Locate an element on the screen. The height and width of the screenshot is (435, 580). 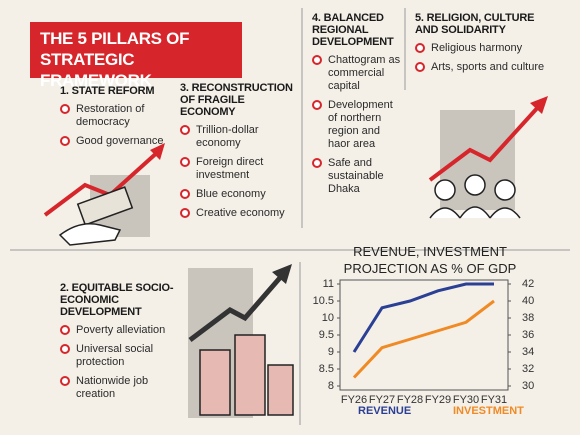
y2-tick-label: 34 is located at coordinates (528, 352).